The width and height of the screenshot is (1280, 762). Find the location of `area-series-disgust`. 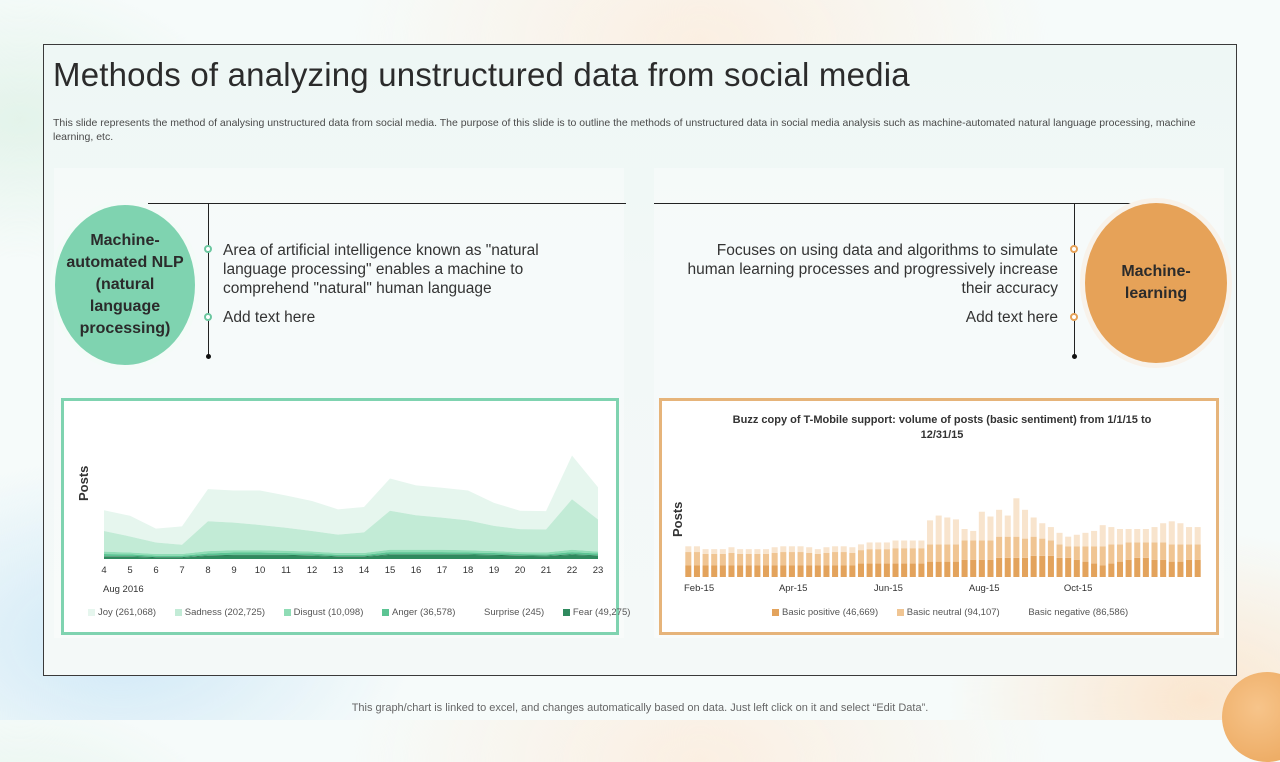

area-series-disgust is located at coordinates (351, 552).